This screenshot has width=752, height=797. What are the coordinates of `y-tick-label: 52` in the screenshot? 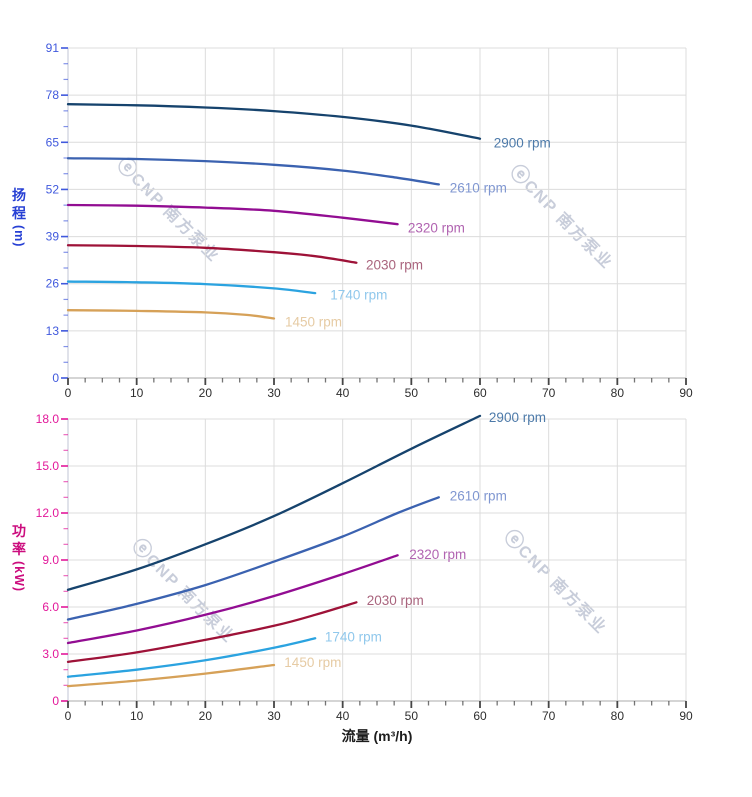 It's located at (53, 189).